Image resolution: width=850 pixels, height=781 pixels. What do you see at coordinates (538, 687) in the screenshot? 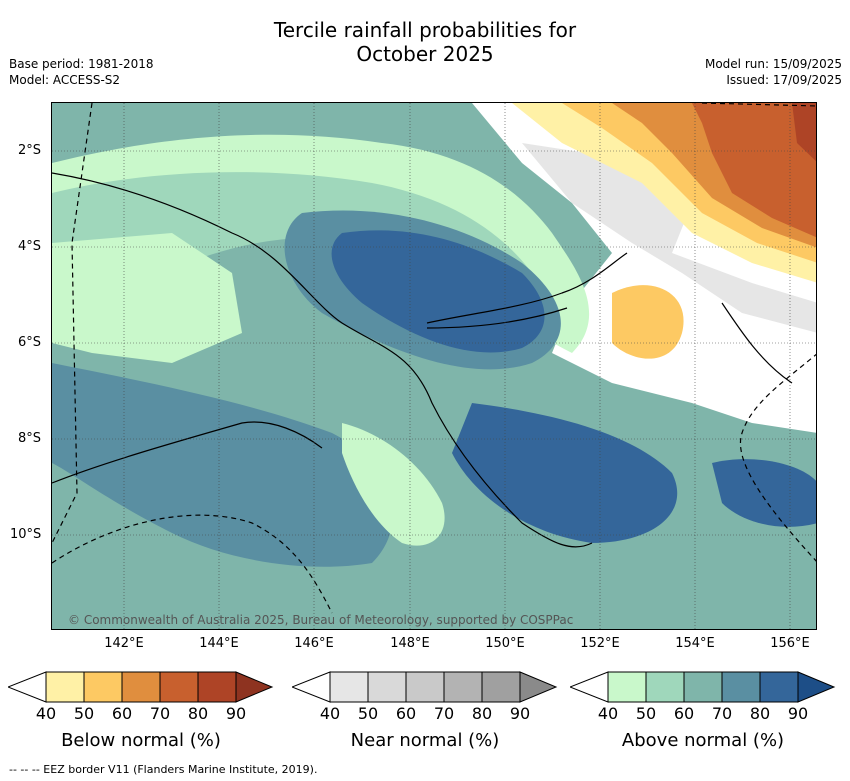
I see `cb-near-end` at bounding box center [538, 687].